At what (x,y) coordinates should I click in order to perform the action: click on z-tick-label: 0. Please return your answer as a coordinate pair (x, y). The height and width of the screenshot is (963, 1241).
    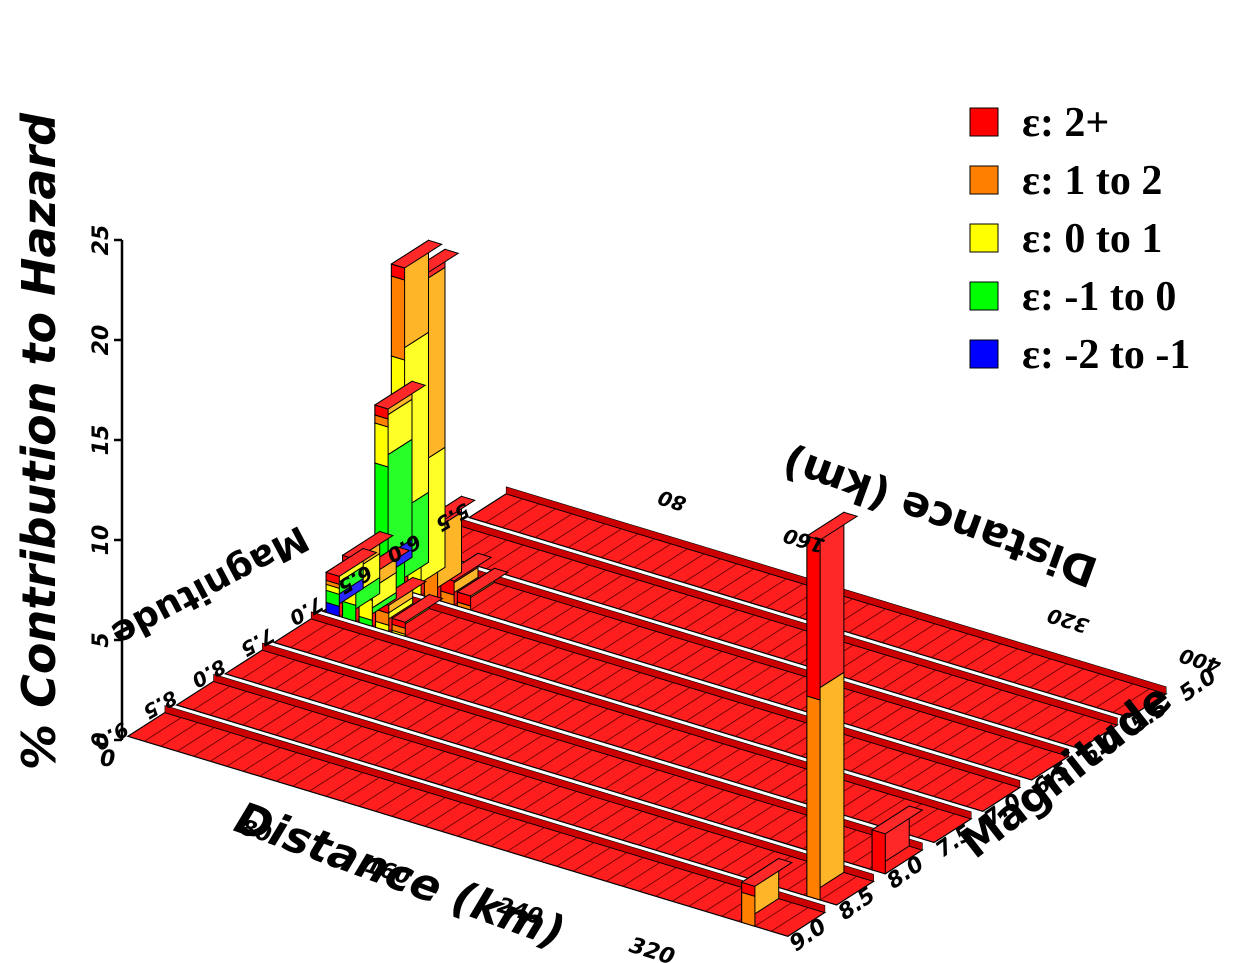
    Looking at the image, I should click on (101, 739).